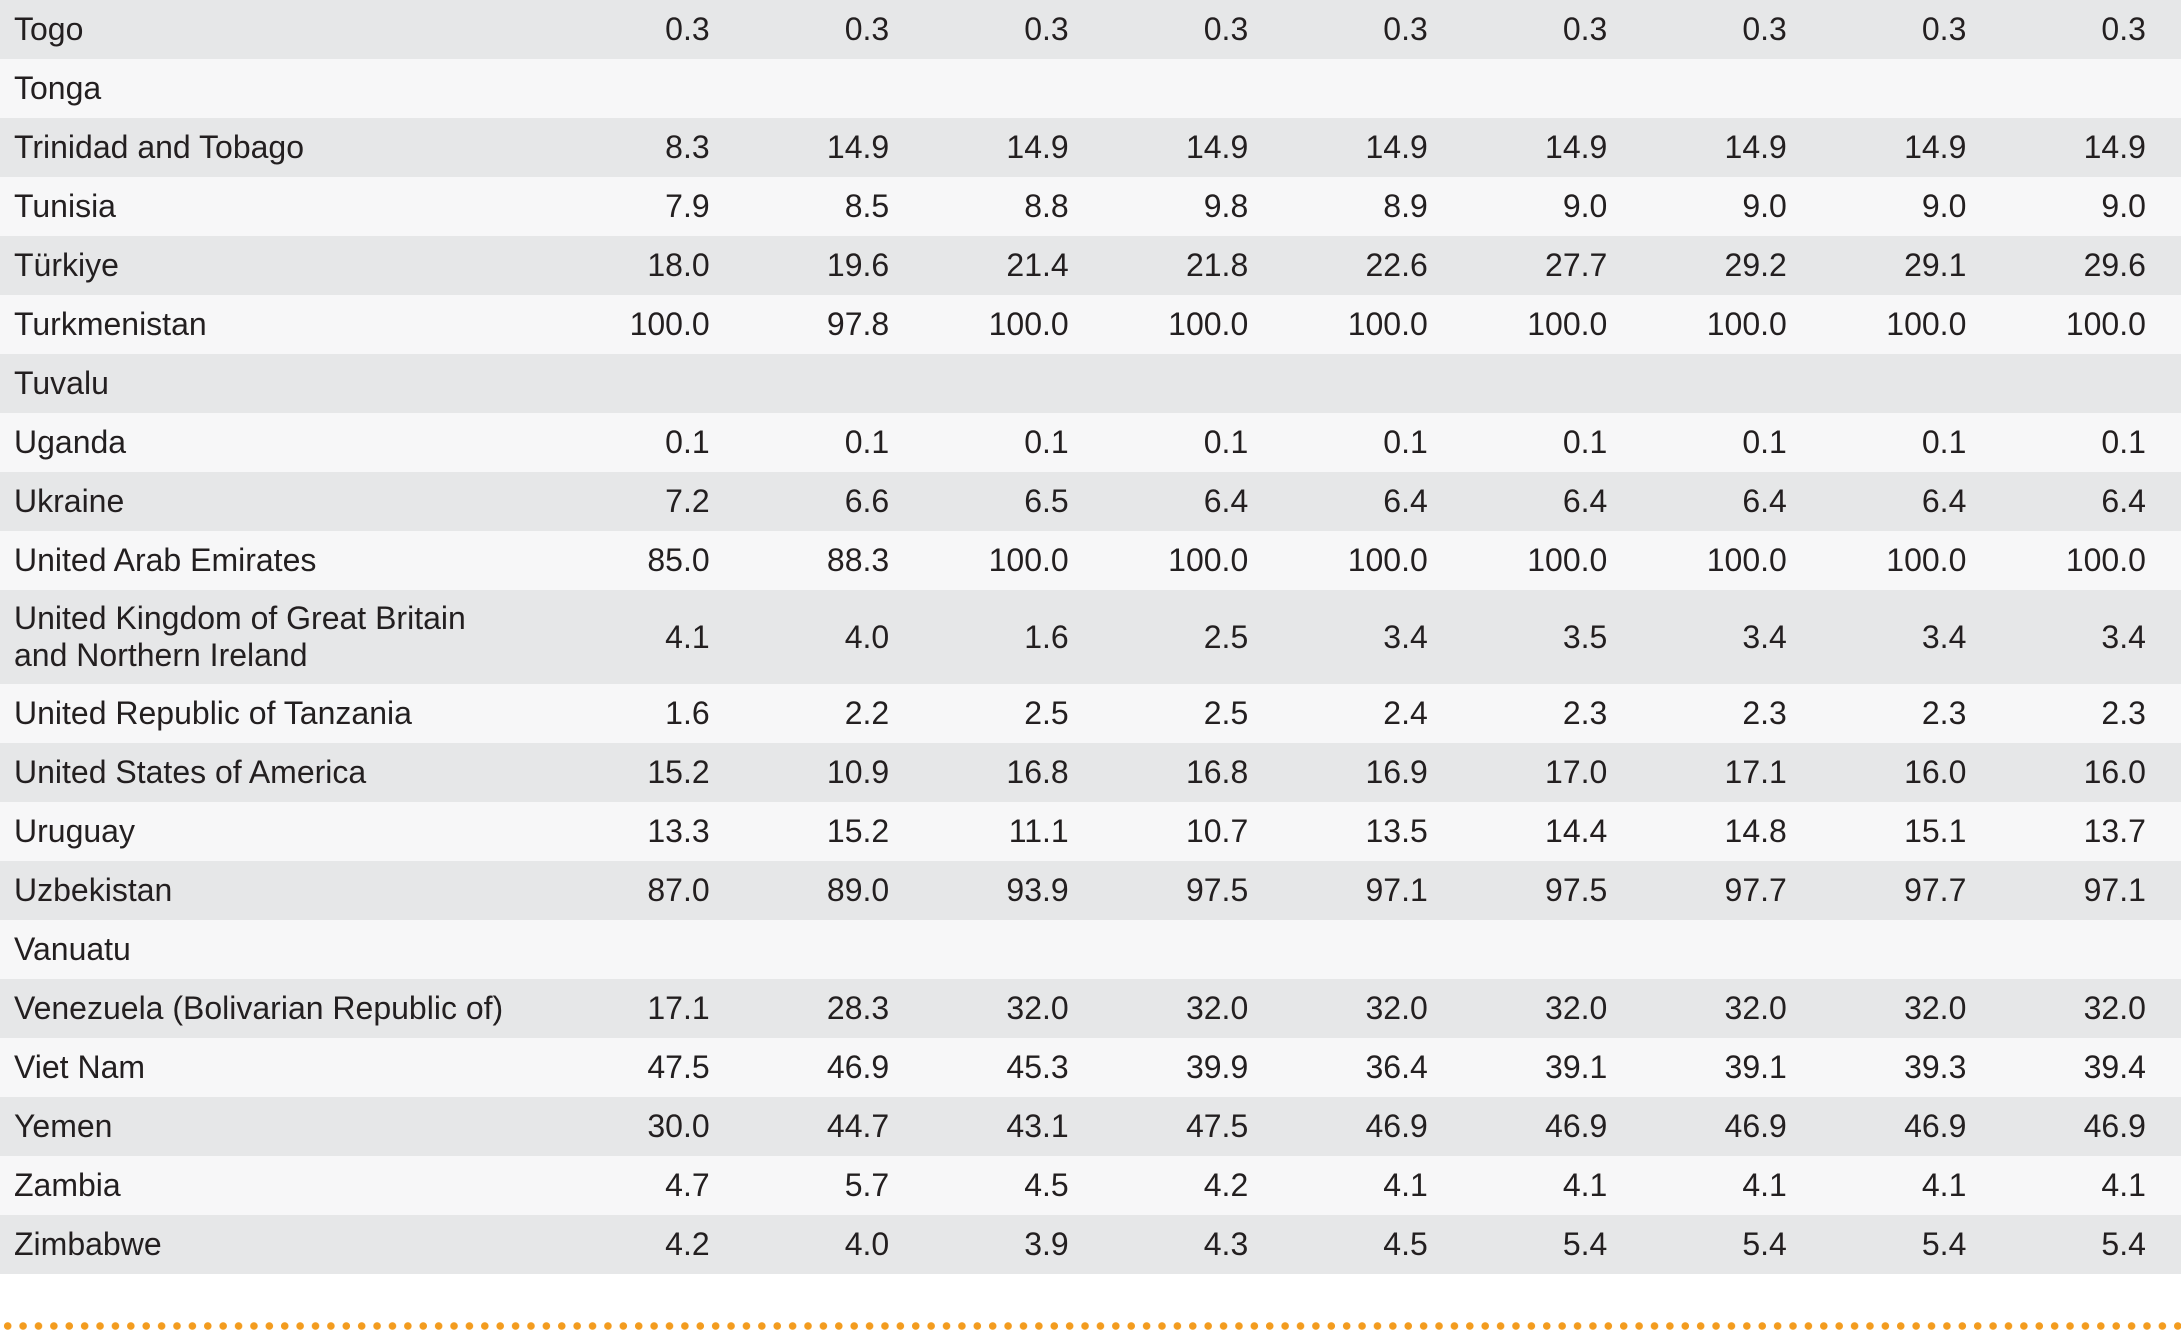  What do you see at coordinates (799, 501) in the screenshot?
I see `value-cell: 6.6` at bounding box center [799, 501].